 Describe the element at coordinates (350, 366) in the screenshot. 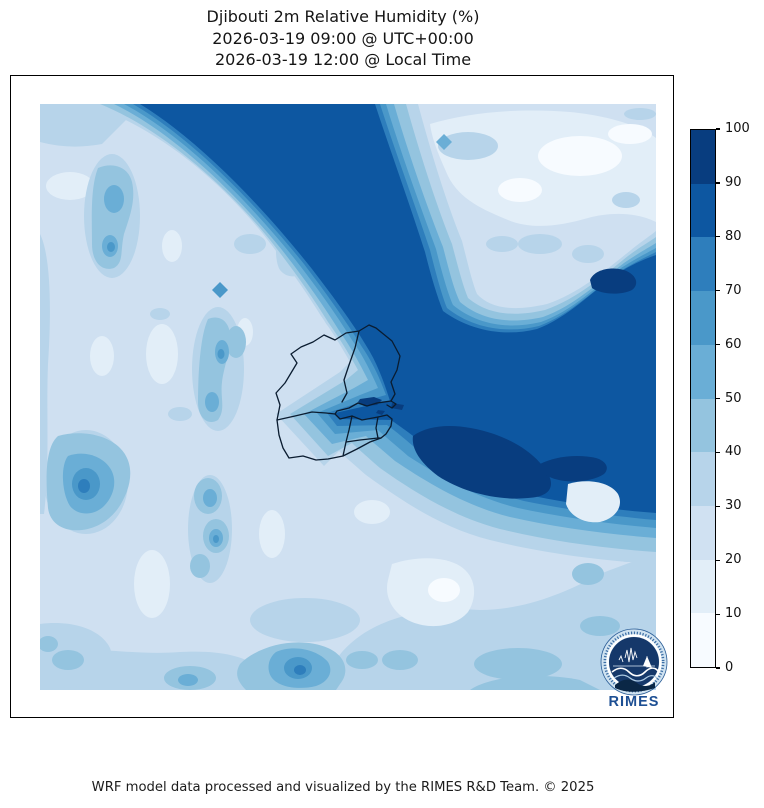

I see `border-obock-tadjourah` at that location.